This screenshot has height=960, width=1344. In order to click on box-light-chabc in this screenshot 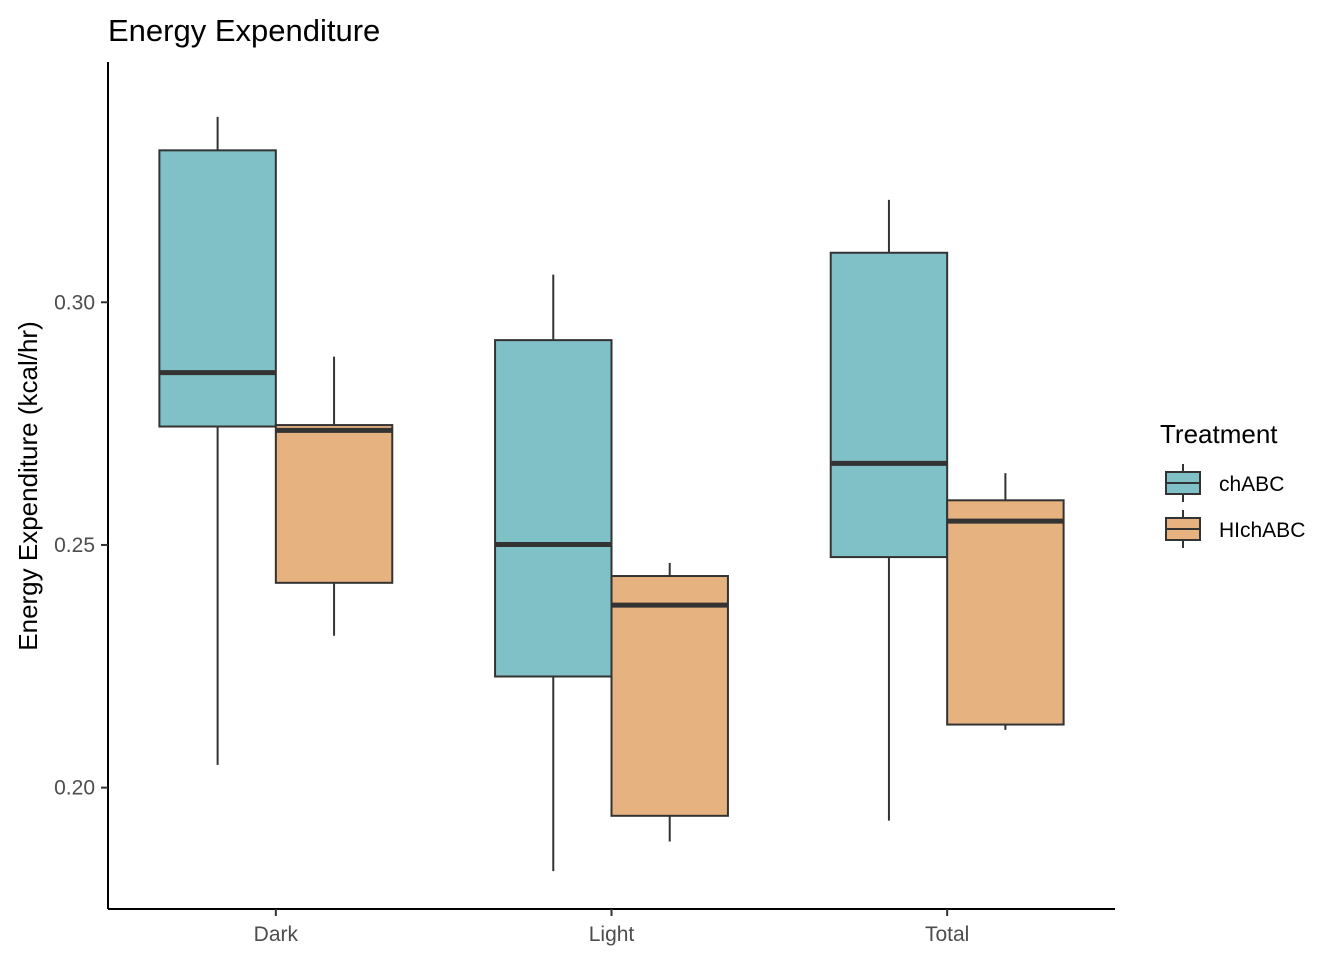, I will do `click(553, 573)`.